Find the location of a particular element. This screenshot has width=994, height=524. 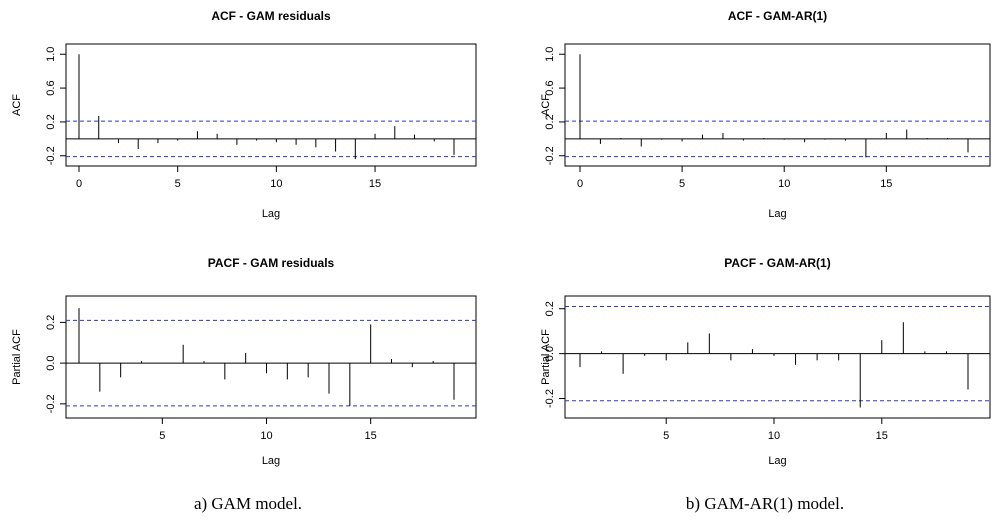

caption-gam-model: a) GAM model. is located at coordinates (248, 503).